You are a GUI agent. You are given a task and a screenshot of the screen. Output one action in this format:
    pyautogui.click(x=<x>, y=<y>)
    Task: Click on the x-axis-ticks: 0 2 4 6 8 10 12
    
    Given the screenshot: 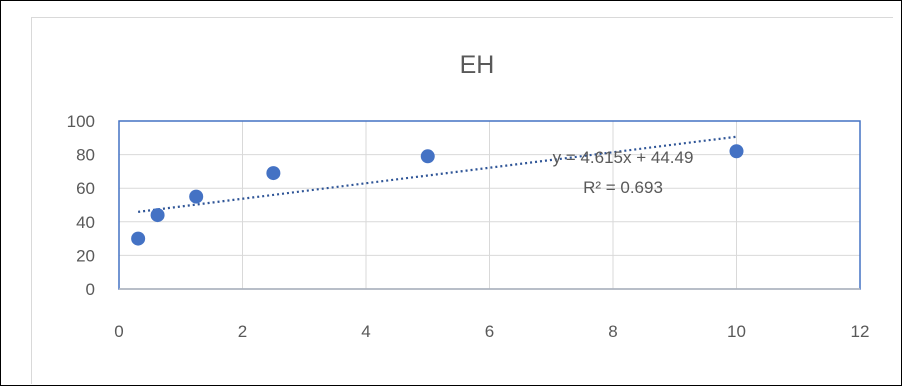 What is the action you would take?
    pyautogui.click(x=491, y=331)
    